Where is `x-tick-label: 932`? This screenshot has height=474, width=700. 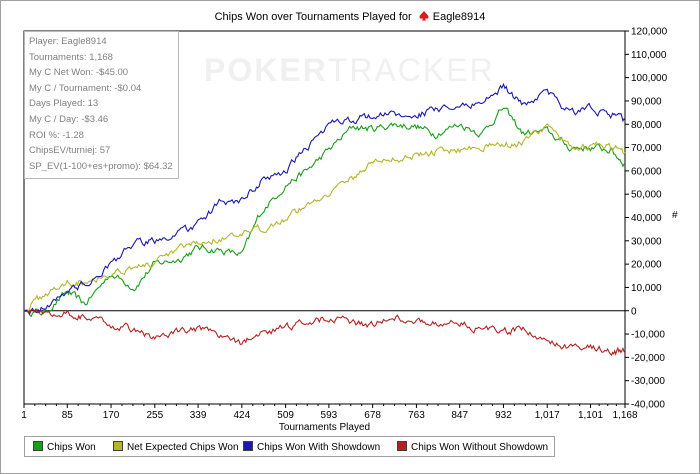
x-tick-label: 932 is located at coordinates (503, 415).